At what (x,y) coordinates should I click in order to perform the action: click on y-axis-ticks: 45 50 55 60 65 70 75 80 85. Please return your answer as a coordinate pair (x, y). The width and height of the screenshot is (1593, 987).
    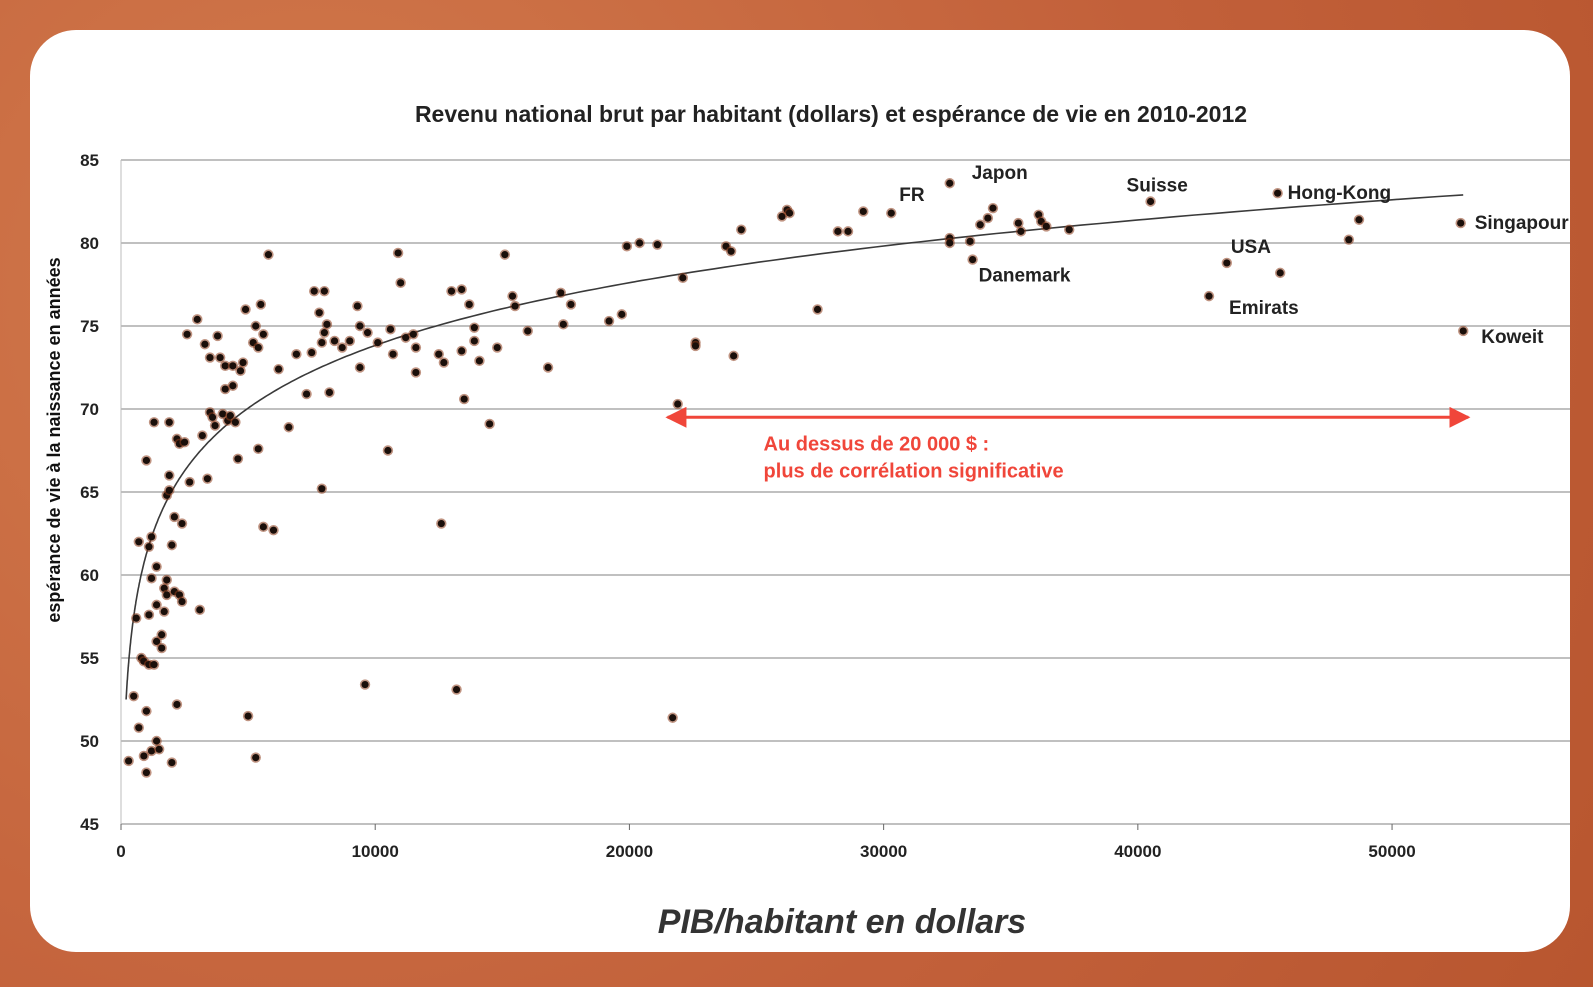
    Looking at the image, I should click on (89, 492).